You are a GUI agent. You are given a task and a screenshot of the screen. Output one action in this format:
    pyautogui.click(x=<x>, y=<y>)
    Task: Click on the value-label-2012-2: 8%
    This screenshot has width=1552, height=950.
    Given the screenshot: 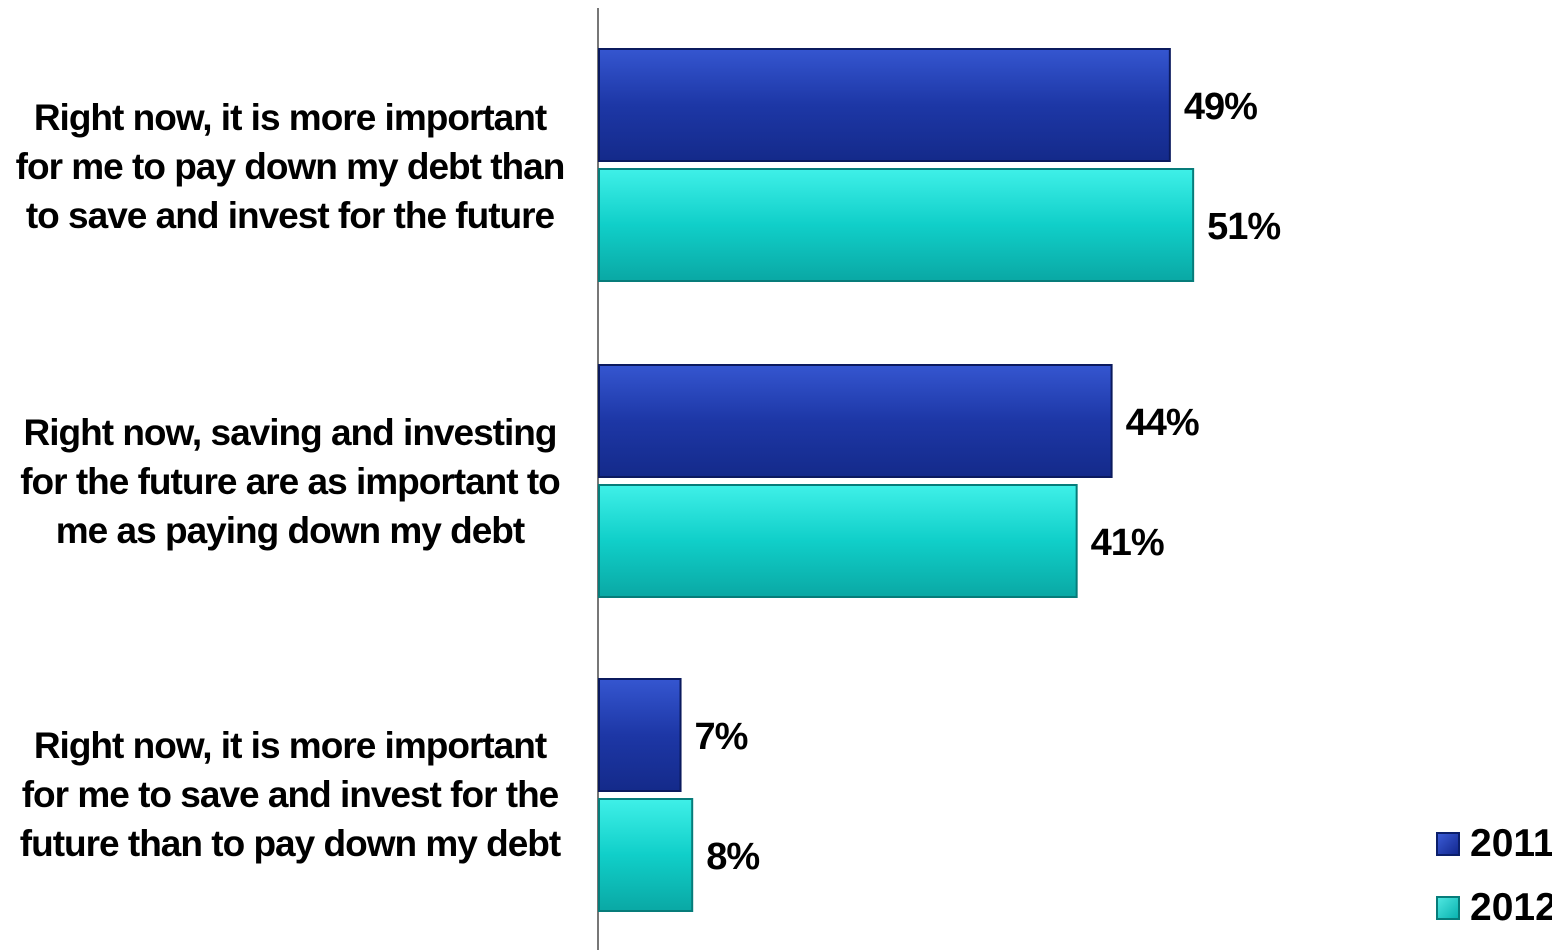 What is the action you would take?
    pyautogui.click(x=732, y=857)
    